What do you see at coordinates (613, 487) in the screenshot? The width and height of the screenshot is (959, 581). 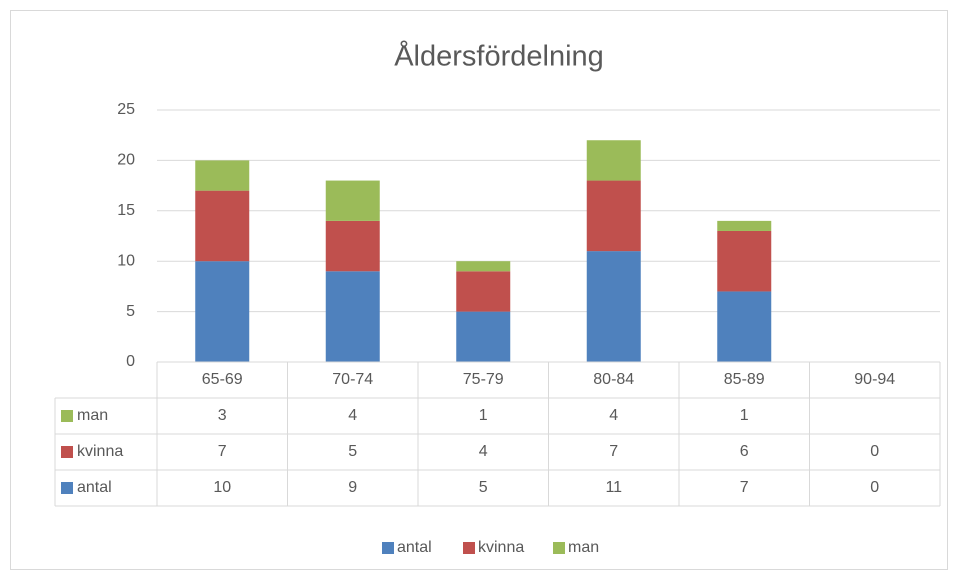 I see `table-cell: 11` at bounding box center [613, 487].